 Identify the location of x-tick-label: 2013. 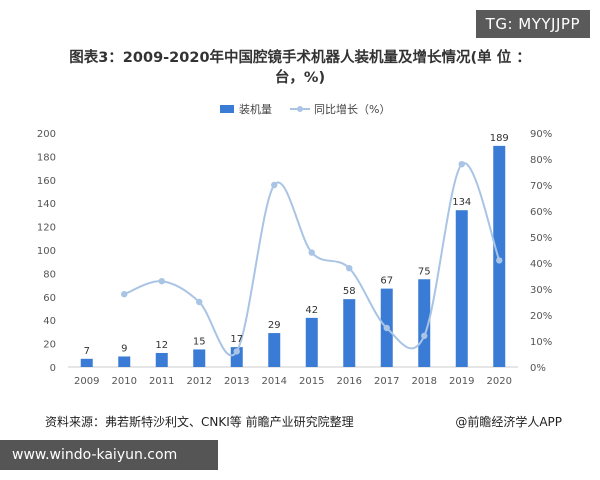
(236, 381).